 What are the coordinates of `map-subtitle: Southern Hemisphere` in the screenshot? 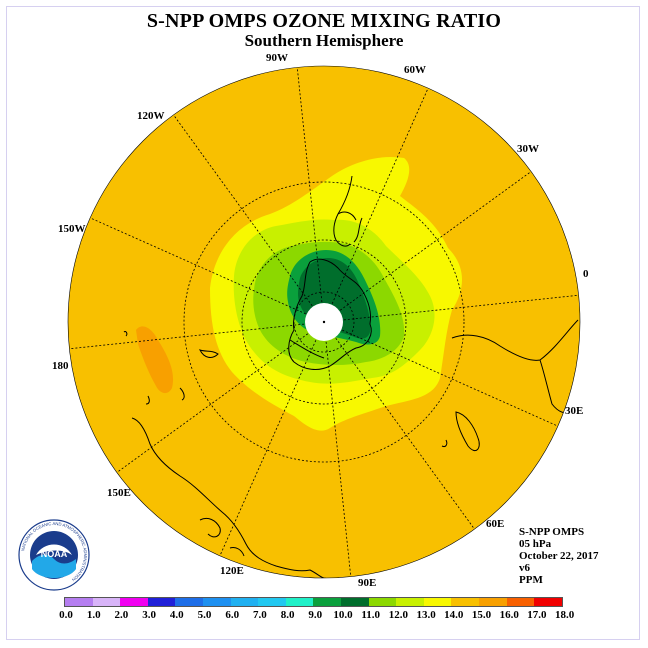 It's located at (324, 40).